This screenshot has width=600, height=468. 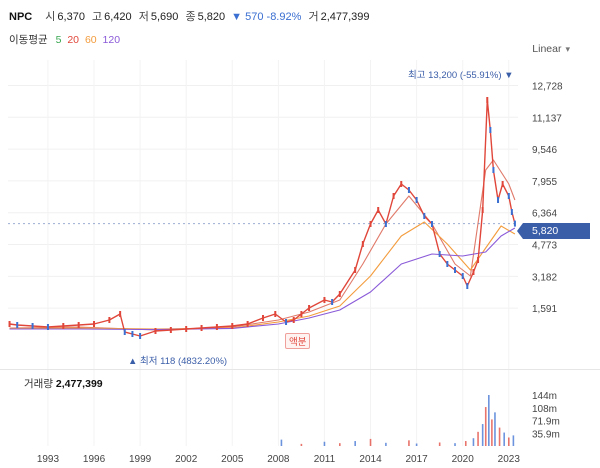 What do you see at coordinates (211, 17) in the screenshot?
I see `close-value: 5,820` at bounding box center [211, 17].